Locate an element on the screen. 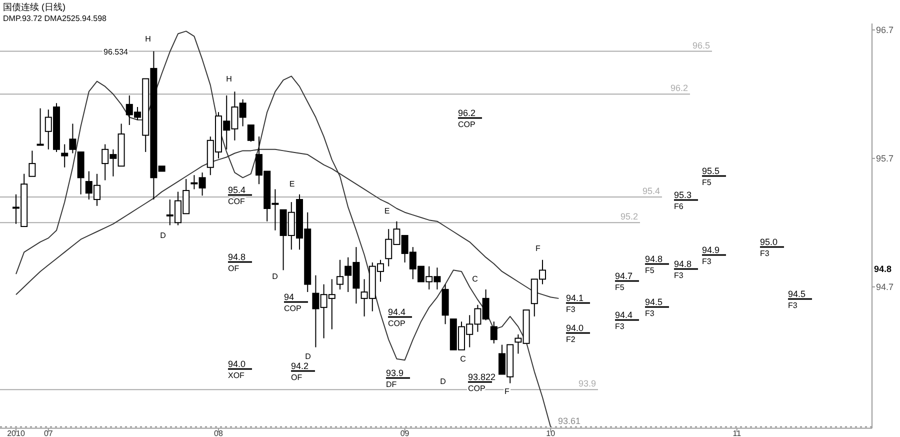 This screenshot has width=900, height=437. annotation: 94.8 F3 is located at coordinates (683, 269).